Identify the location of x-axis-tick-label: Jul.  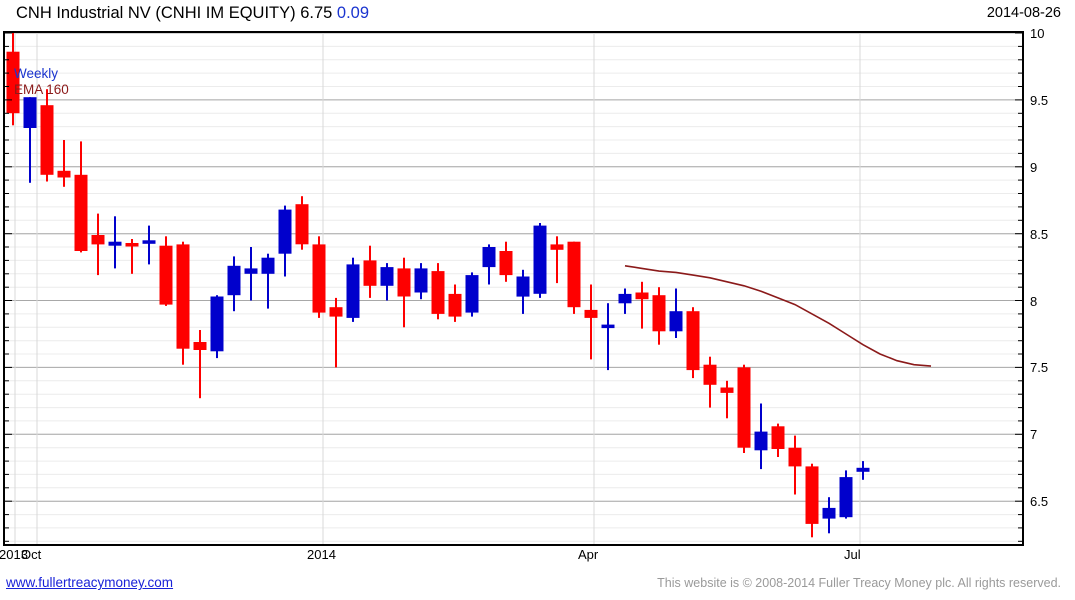
(852, 554).